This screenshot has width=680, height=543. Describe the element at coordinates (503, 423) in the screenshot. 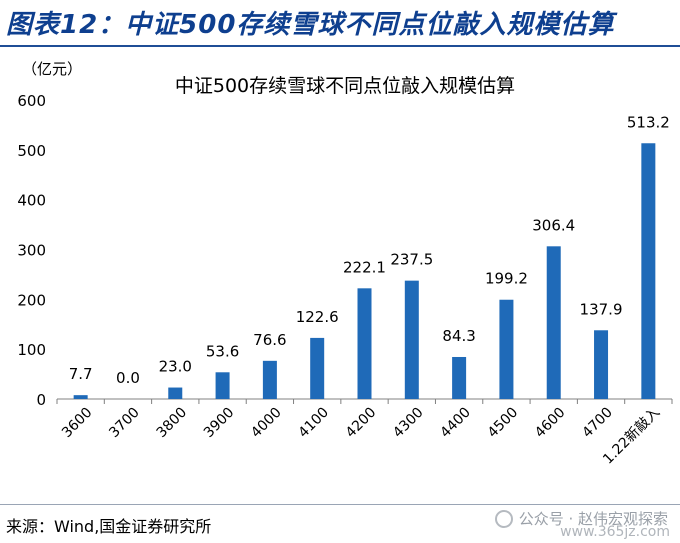

I see `x-tick-label: 4500` at that location.